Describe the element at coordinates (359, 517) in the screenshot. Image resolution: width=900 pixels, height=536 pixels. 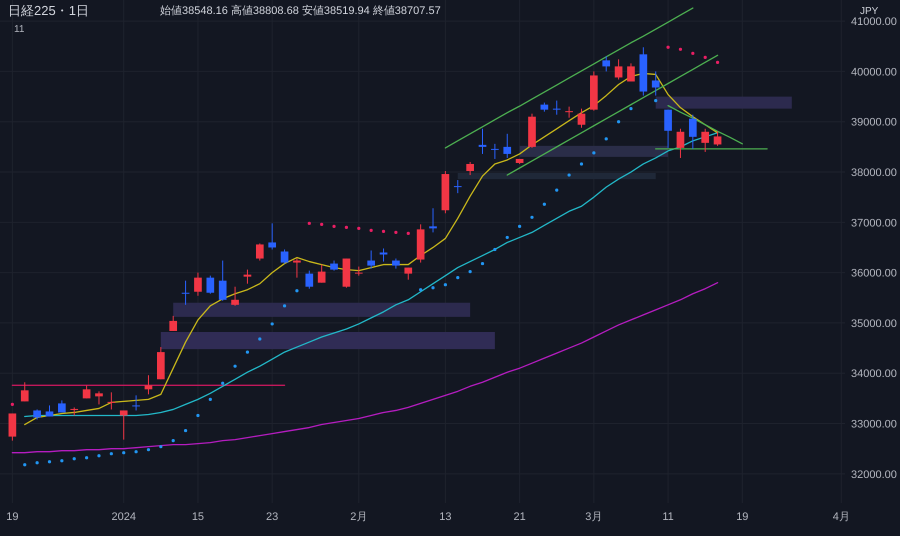
I see `x-tick-label: 2月` at that location.